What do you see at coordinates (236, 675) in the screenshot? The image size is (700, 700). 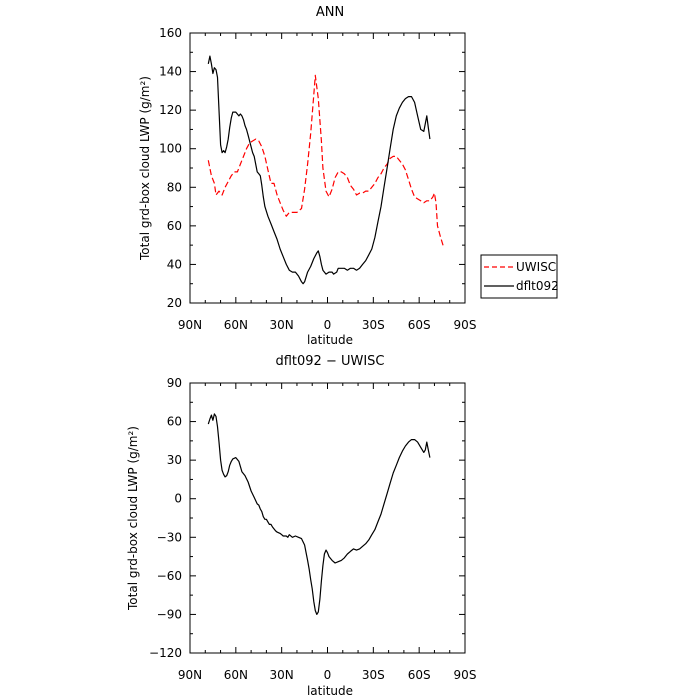 I see `lower-x-tick-label: 60N` at bounding box center [236, 675].